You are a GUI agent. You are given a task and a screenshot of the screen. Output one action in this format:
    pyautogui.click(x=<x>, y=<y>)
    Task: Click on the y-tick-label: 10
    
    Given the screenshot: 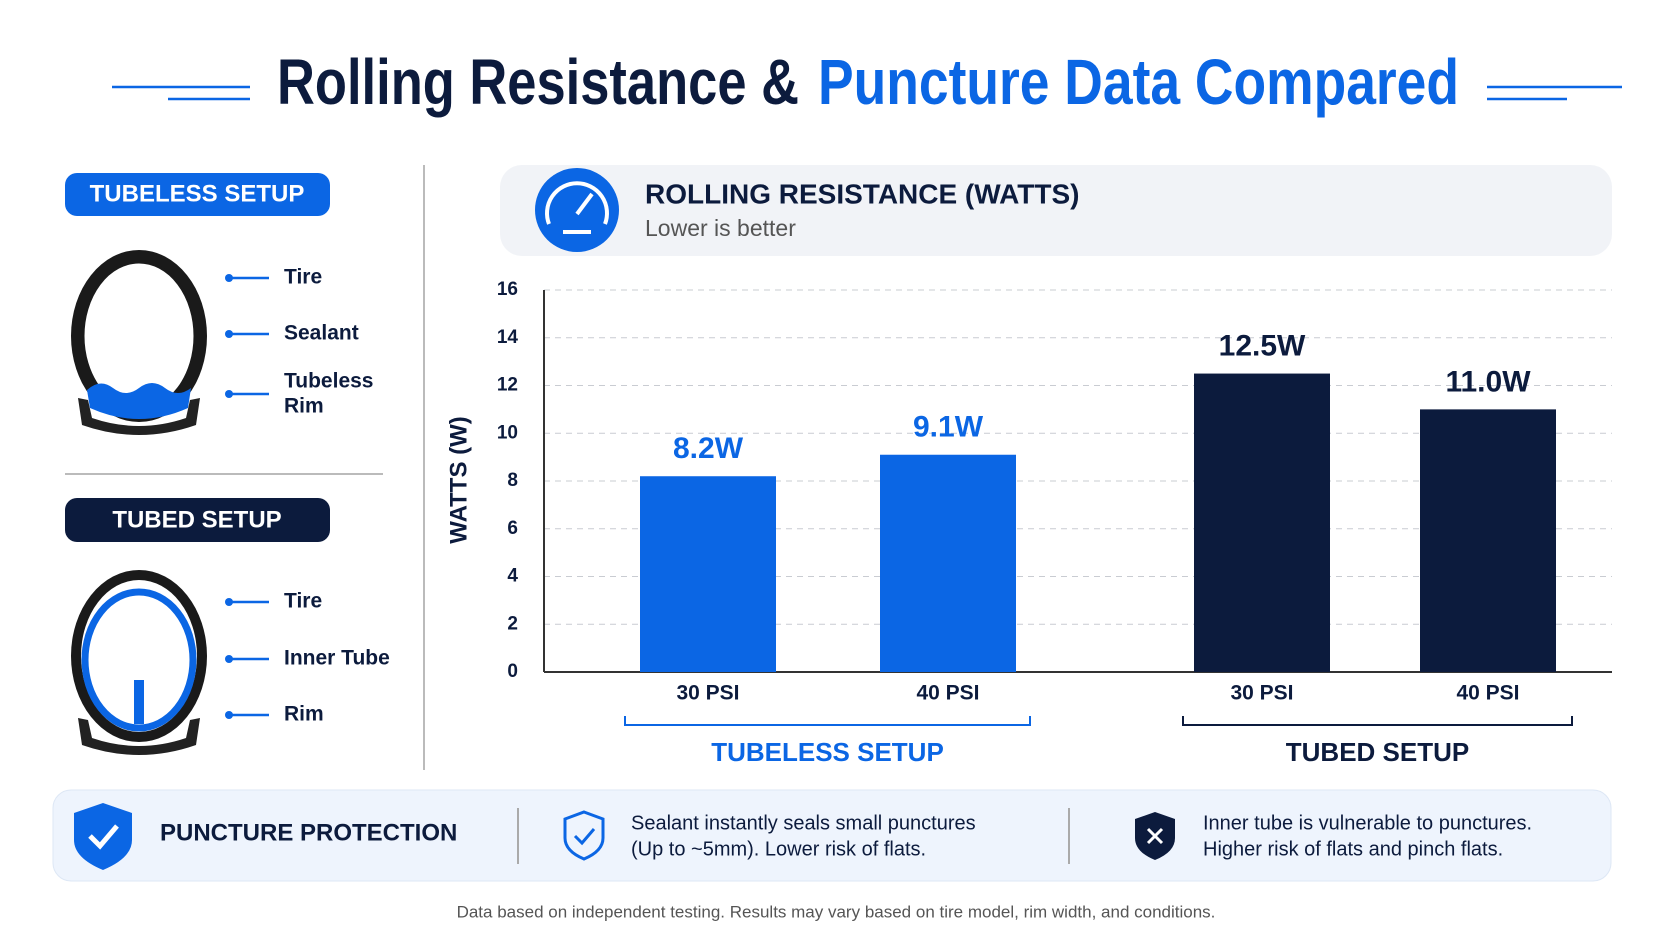 What is the action you would take?
    pyautogui.click(x=507, y=432)
    